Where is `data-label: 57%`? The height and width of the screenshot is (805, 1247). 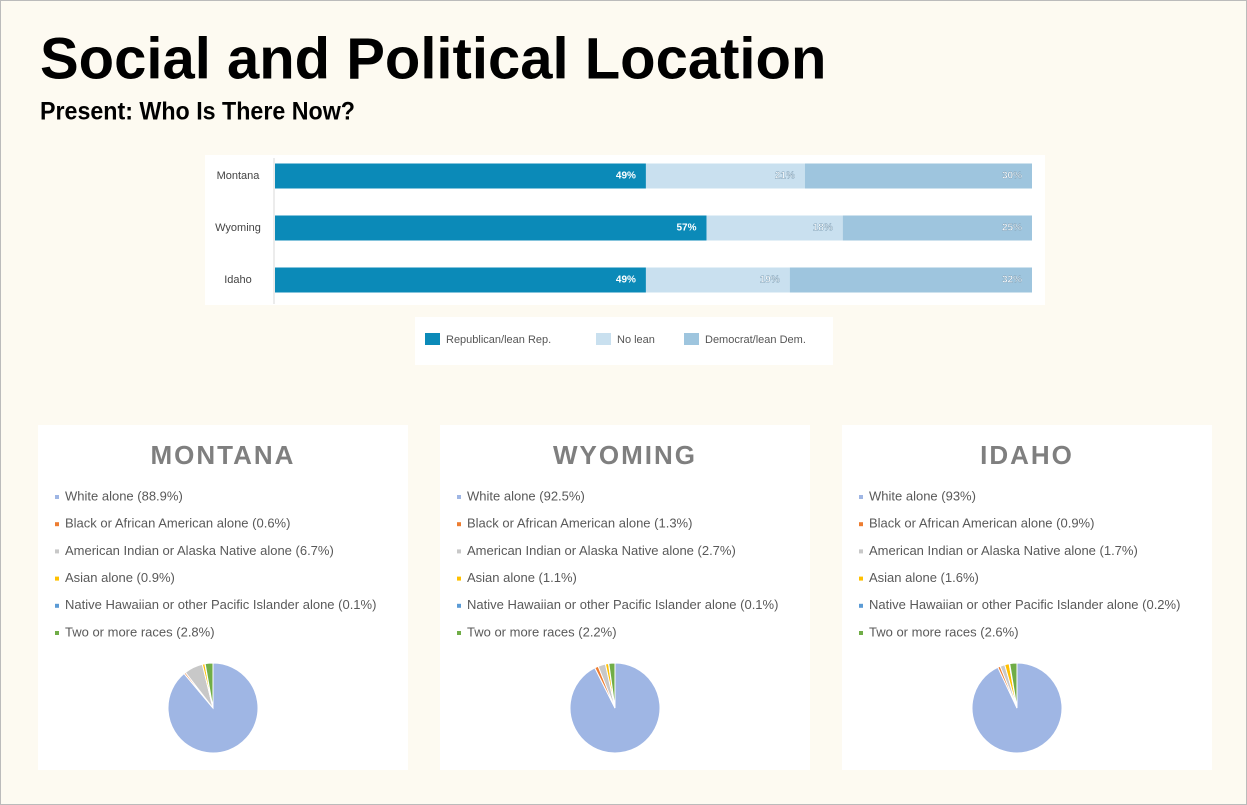
data-label: 57% is located at coordinates (686, 228).